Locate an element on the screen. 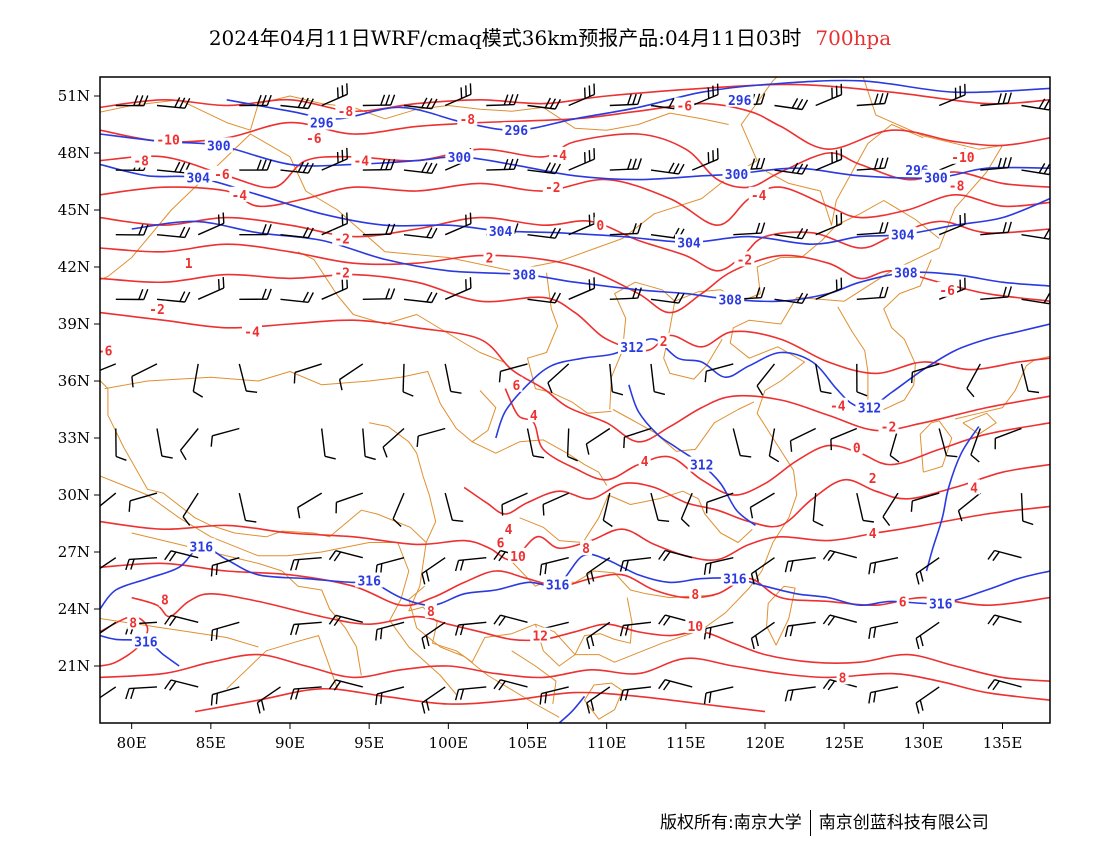 This screenshot has width=1100, height=850. title-main: 2024年04月11日WRF/cmaq模式36km预报产品:04月11日03时 is located at coordinates (505, 38).